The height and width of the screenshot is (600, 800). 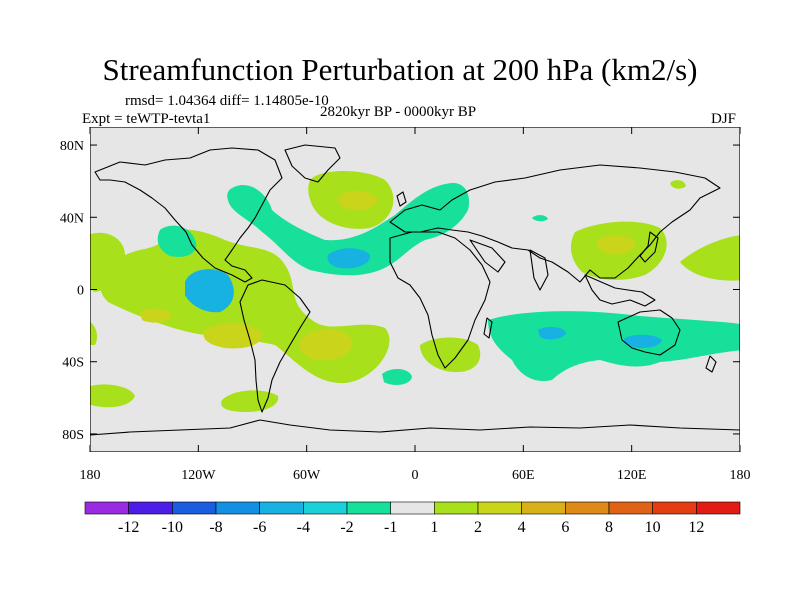 What do you see at coordinates (146, 119) in the screenshot?
I see `experiment-label: Expt = teWTP-tevta1` at bounding box center [146, 119].